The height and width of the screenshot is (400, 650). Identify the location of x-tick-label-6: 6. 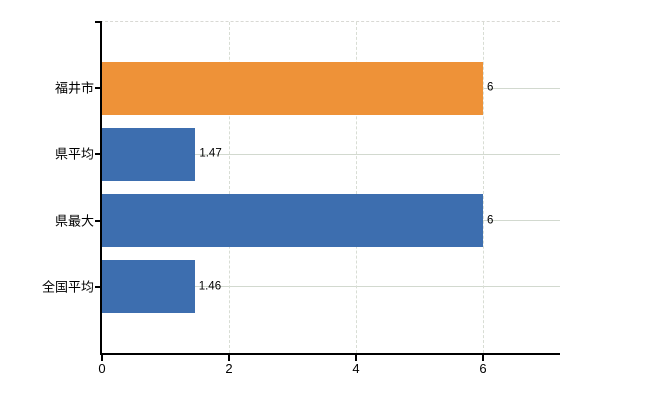
(483, 368).